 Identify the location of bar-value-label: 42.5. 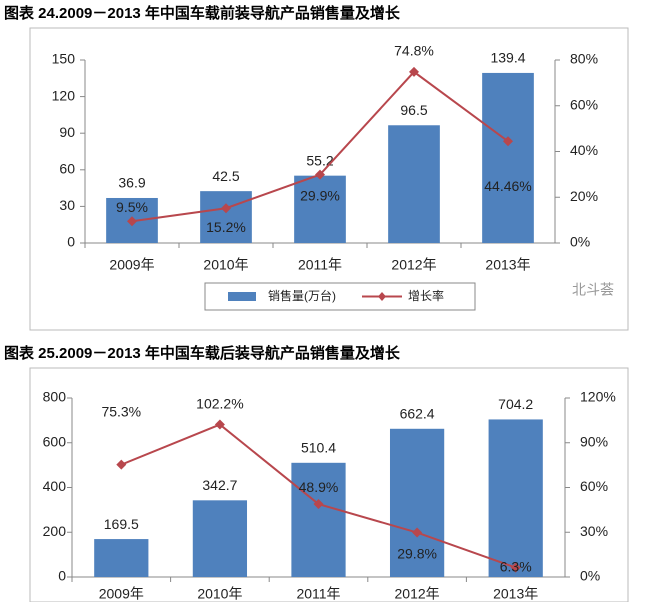
(225, 176).